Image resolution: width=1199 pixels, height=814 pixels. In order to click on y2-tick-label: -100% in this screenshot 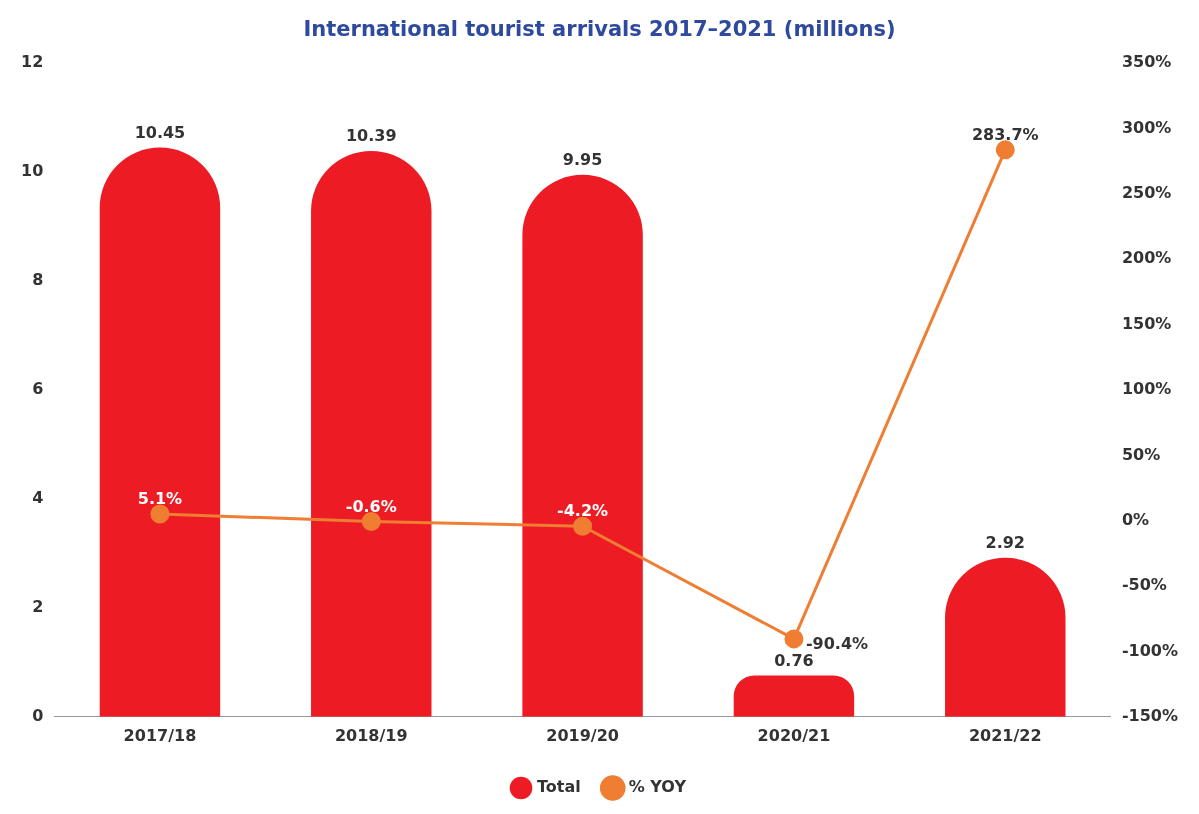, I will do `click(1150, 650)`.